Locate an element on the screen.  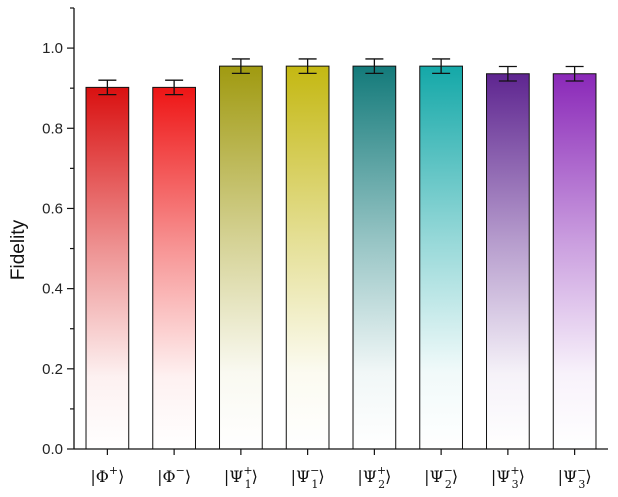
y-tick-label: 0.0 is located at coordinates (52, 449).